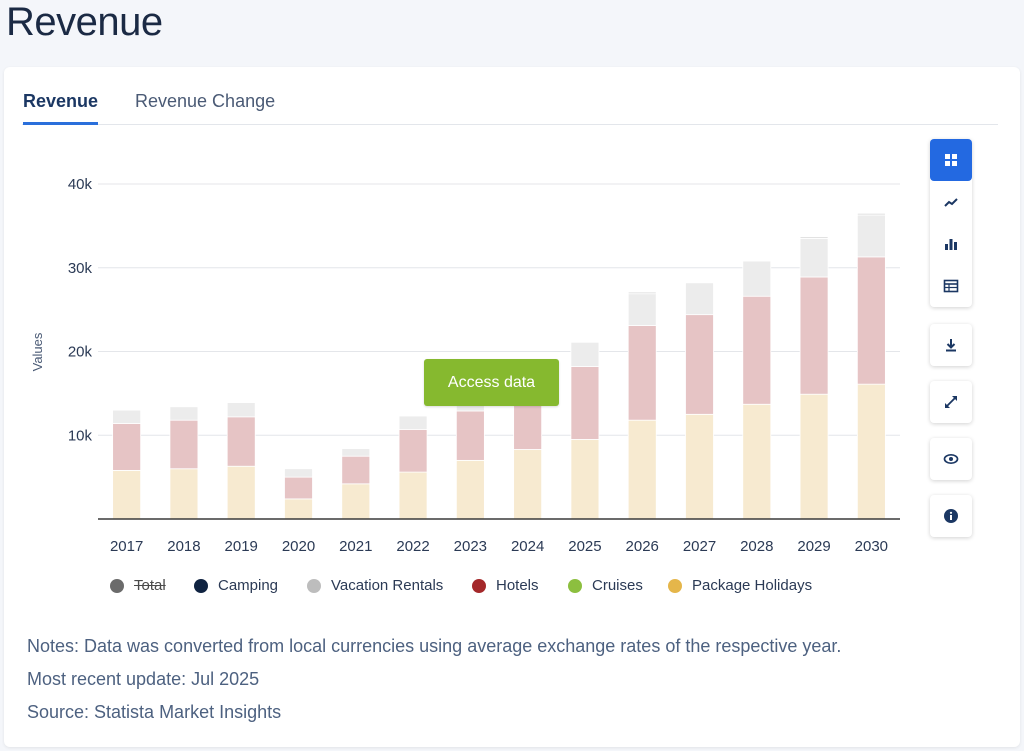  I want to click on bar-chart-button, so click(951, 244).